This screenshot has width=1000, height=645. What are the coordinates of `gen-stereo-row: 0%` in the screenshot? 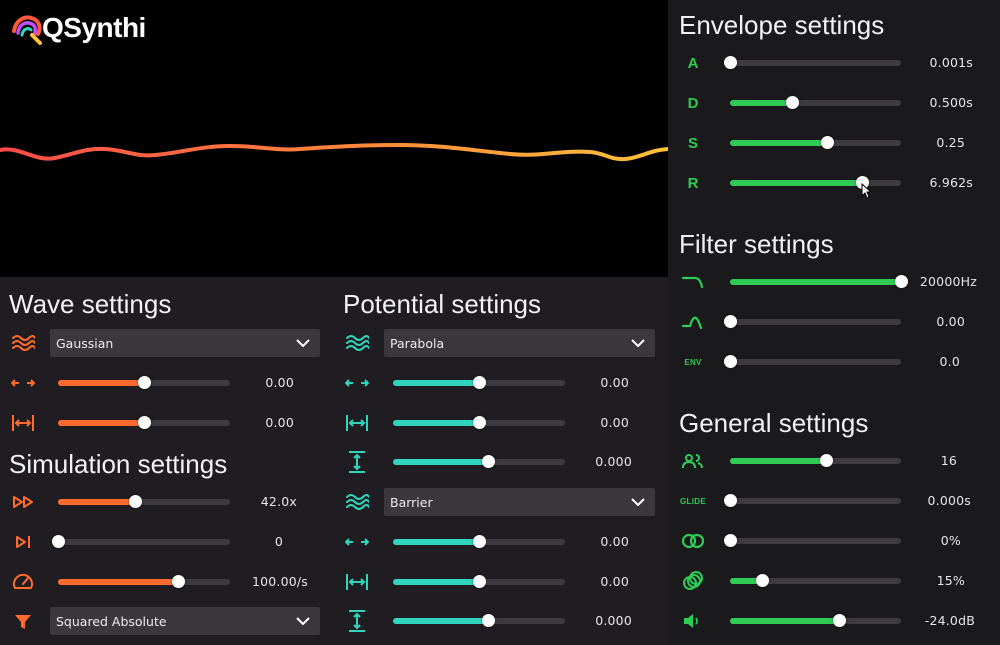 It's located at (836, 541).